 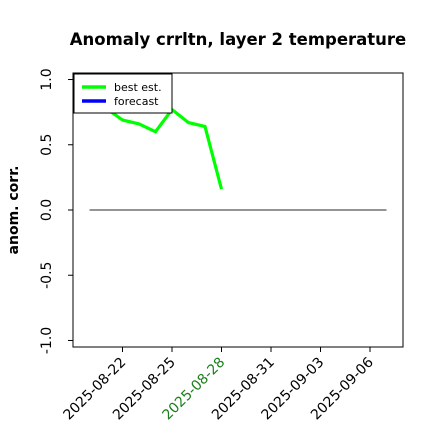 I want to click on y-axis-label: anom. corr., so click(x=14, y=210).